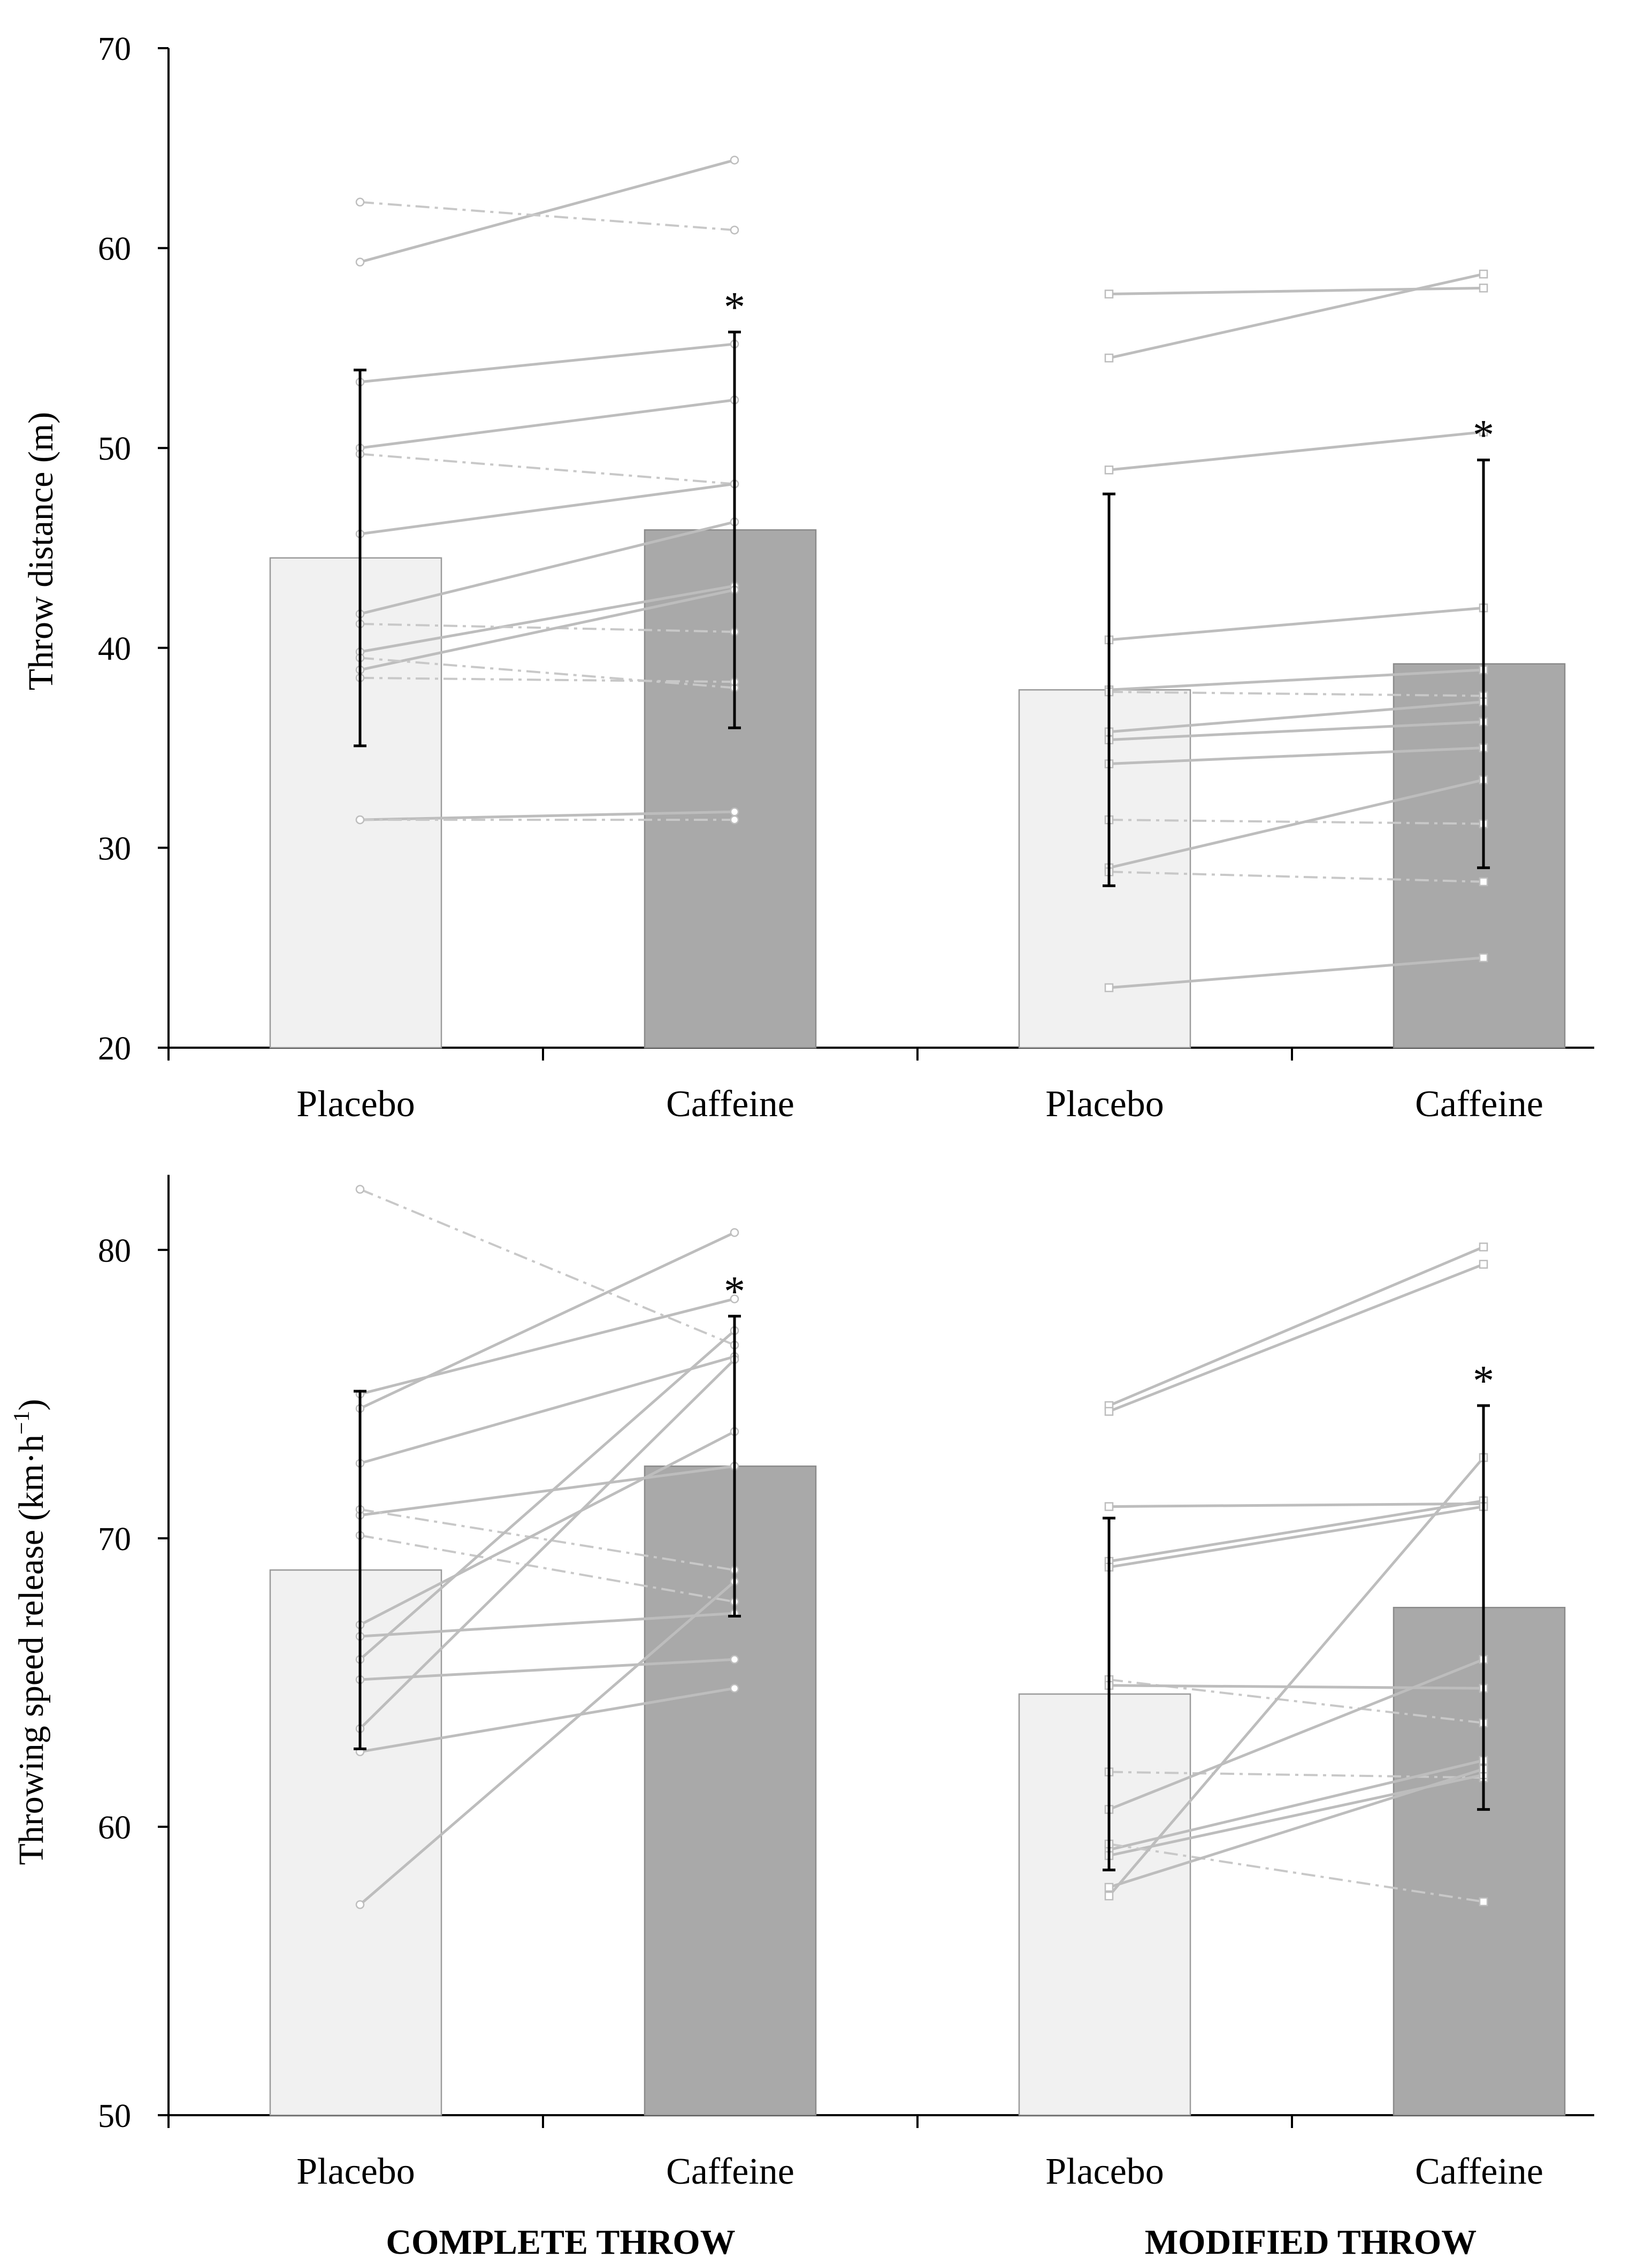  I want to click on throw-distance-significance: **, so click(1109, 371).